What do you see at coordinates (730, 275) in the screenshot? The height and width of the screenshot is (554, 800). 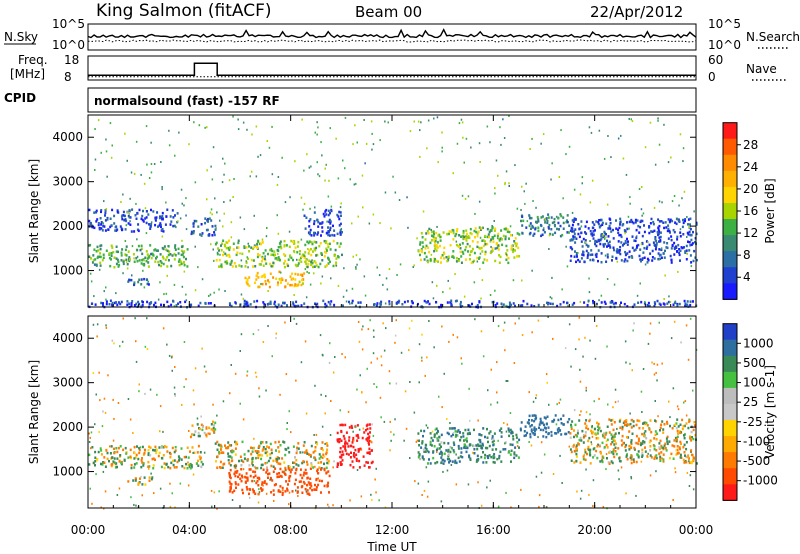 I see `colorbar-segment` at bounding box center [730, 275].